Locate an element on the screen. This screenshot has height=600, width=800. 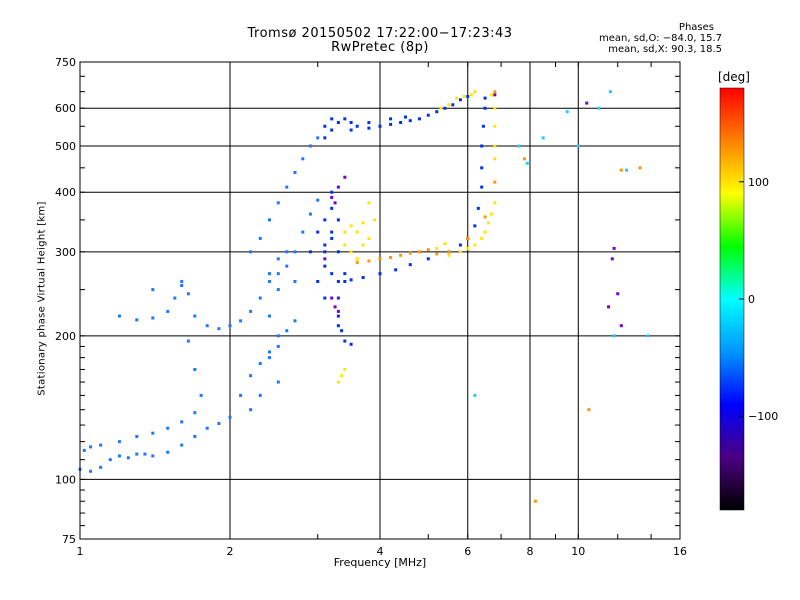
y-tick-label: 300 is located at coordinates (65, 252).